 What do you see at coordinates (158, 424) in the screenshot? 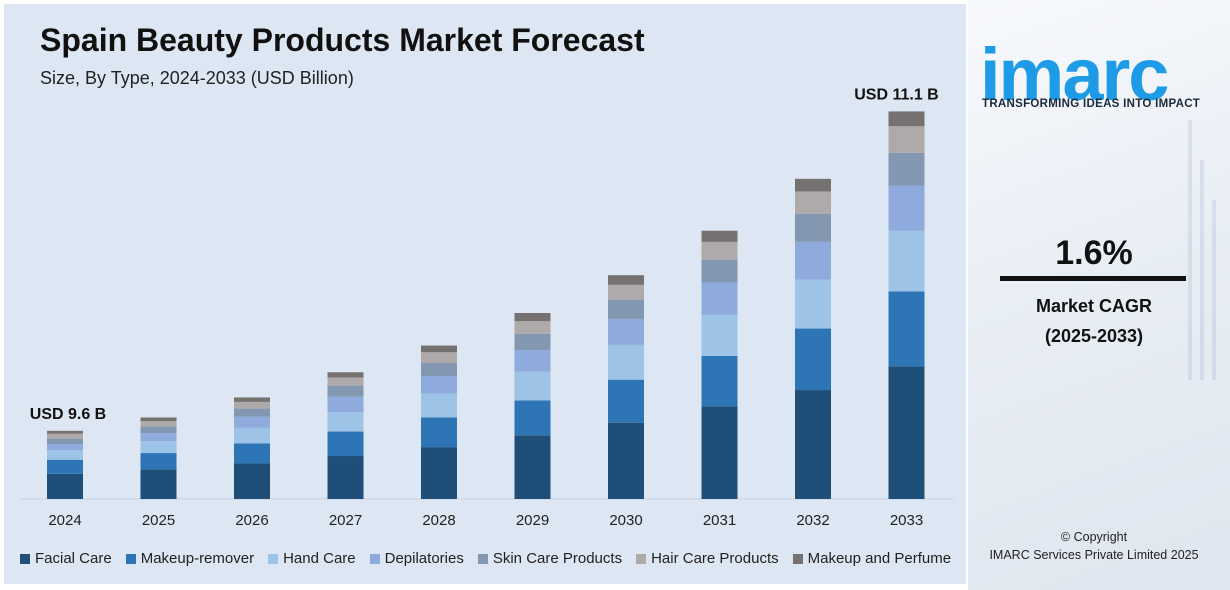
I see `bar-segment-2025-hair-care-products` at bounding box center [158, 424].